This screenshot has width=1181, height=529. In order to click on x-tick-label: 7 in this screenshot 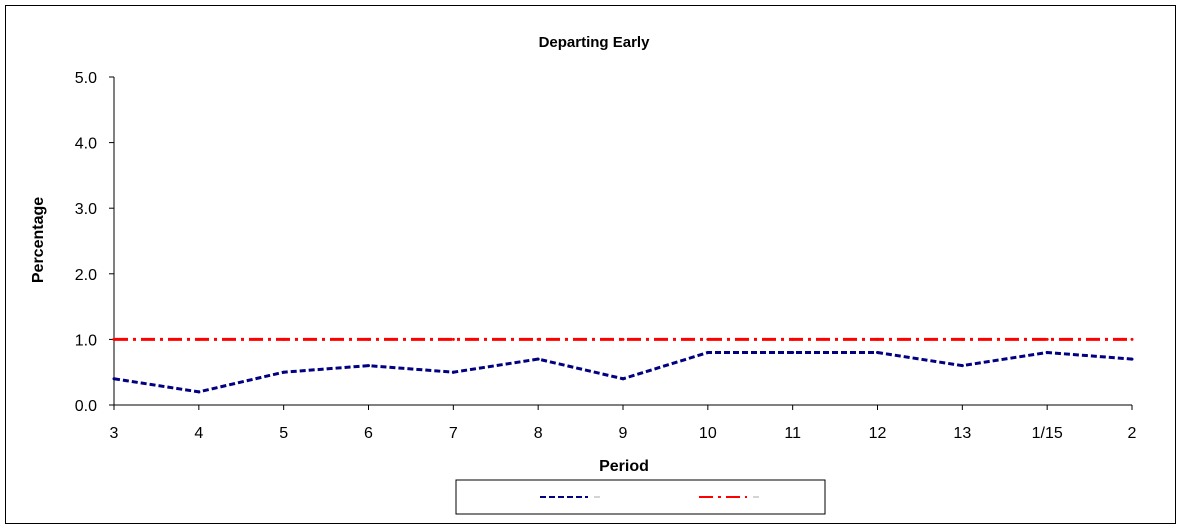, I will do `click(453, 433)`.